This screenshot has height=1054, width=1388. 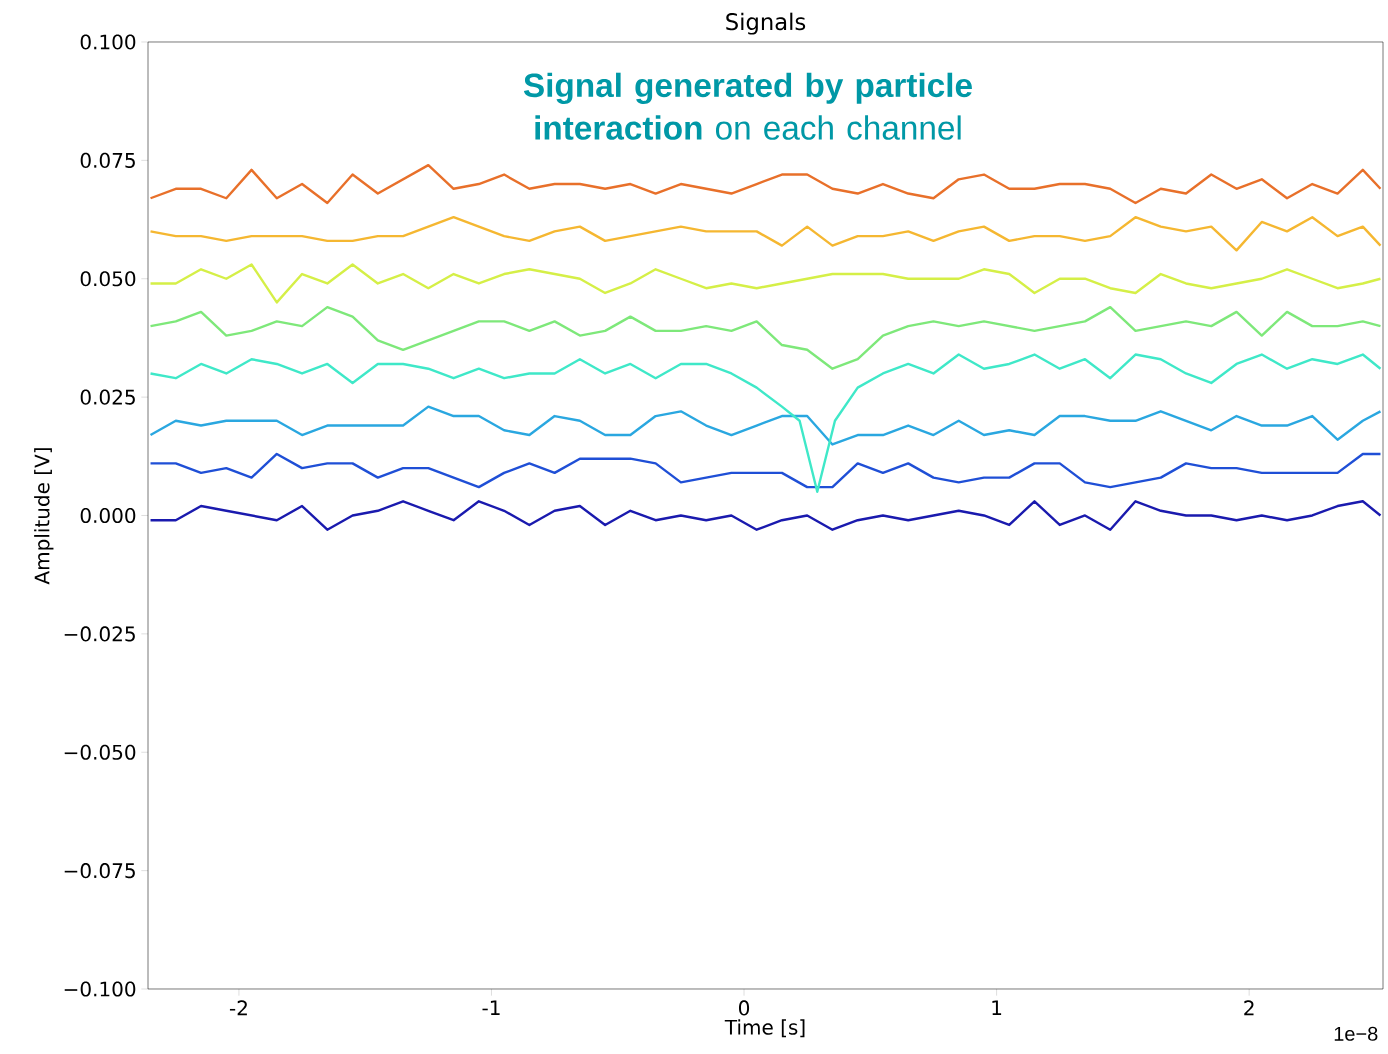 What do you see at coordinates (44, 516) in the screenshot?
I see `y-axis-title: Amplitude [V]` at bounding box center [44, 516].